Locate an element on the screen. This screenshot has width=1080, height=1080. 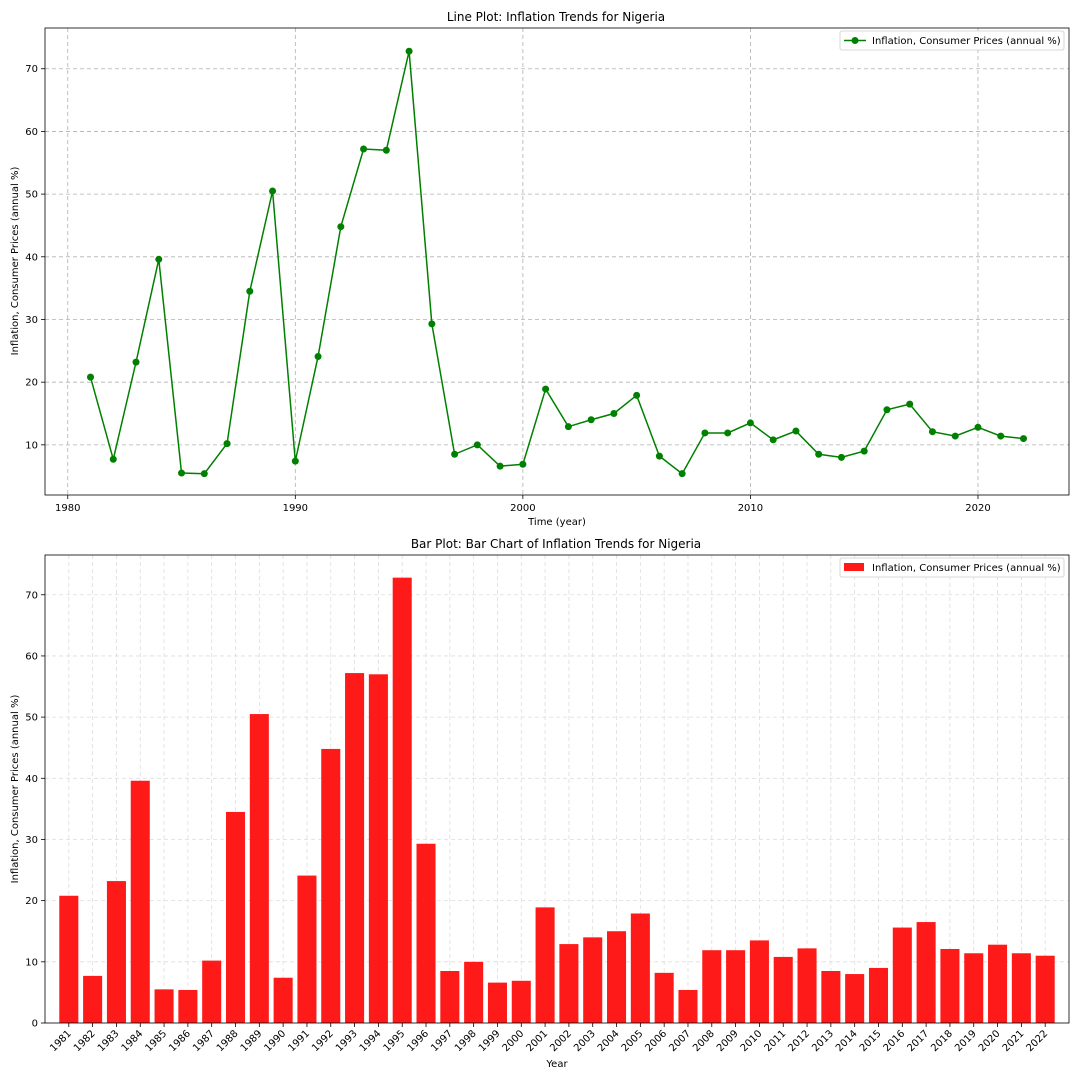
bar-chart-x-tick-label: 2001 is located at coordinates (537, 1041).